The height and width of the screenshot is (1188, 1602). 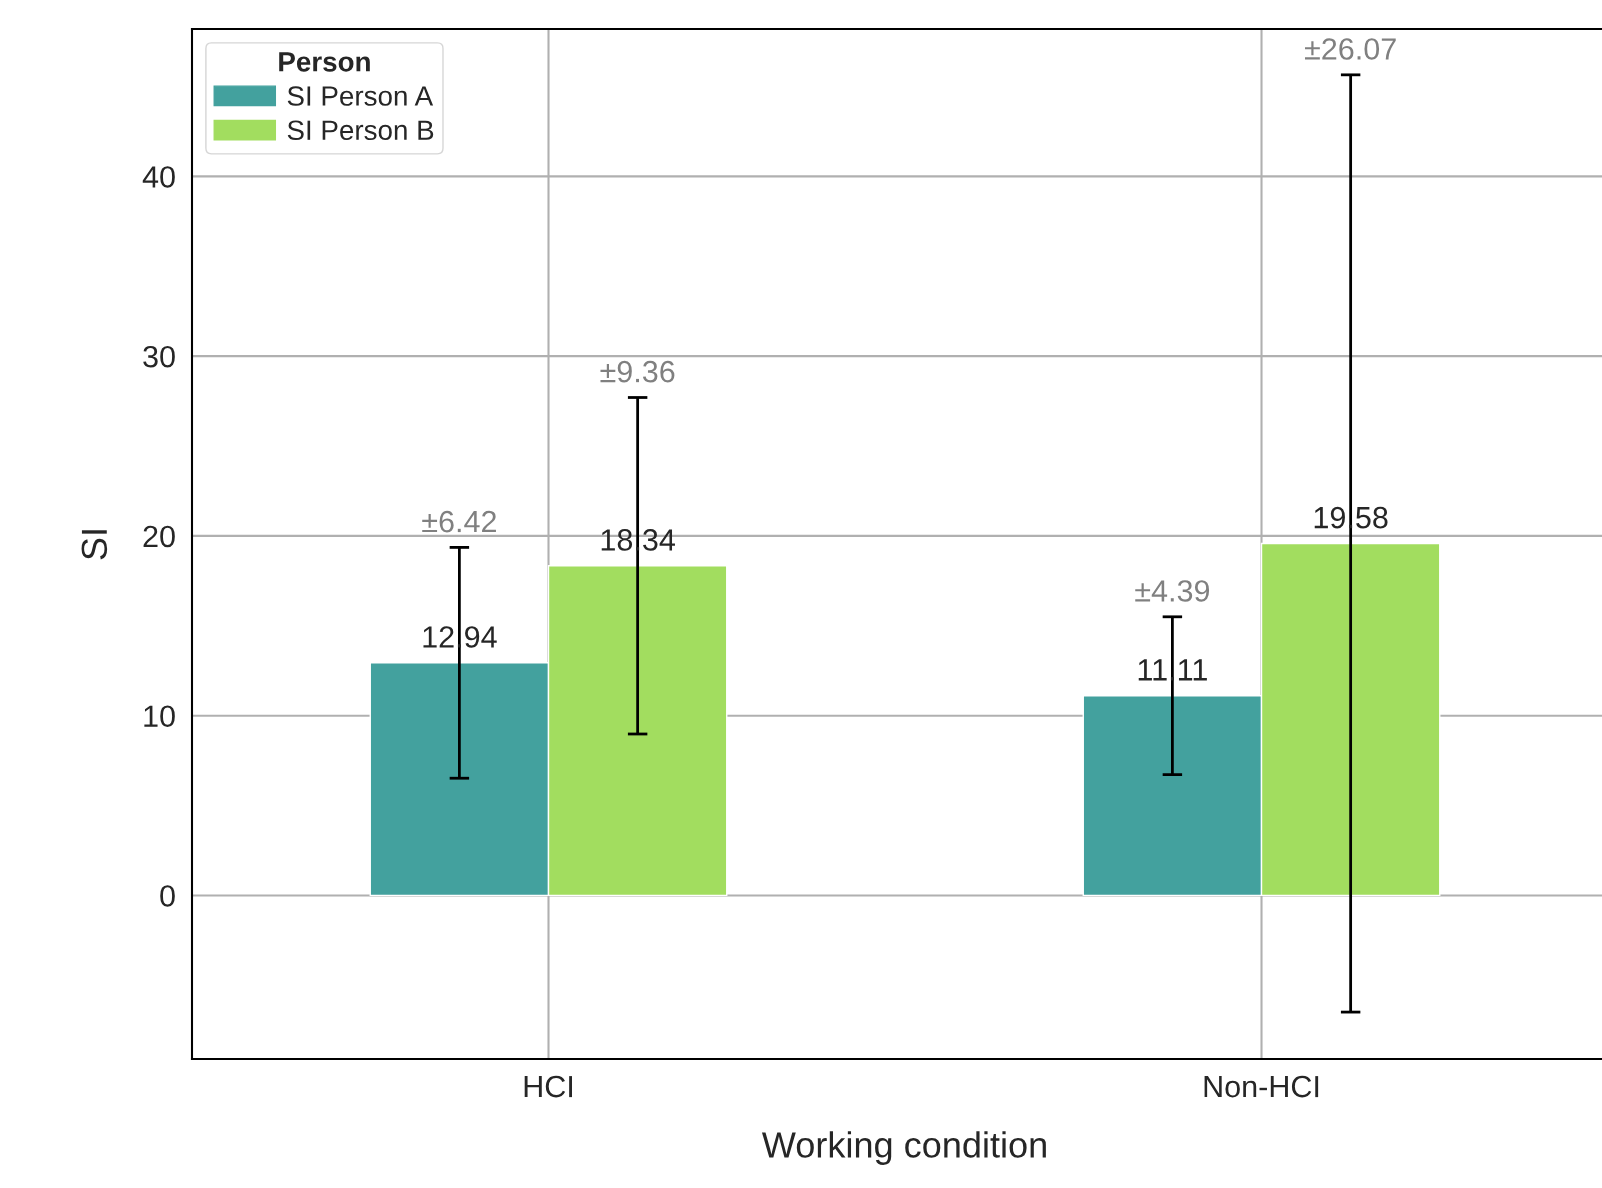 What do you see at coordinates (903, 1148) in the screenshot?
I see `x-axis-title: Working condition` at bounding box center [903, 1148].